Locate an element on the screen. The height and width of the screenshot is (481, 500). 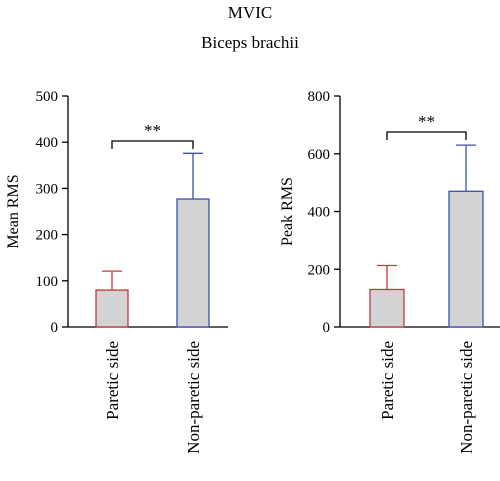
figure-subtitle: Biceps brachii is located at coordinates (250, 42).